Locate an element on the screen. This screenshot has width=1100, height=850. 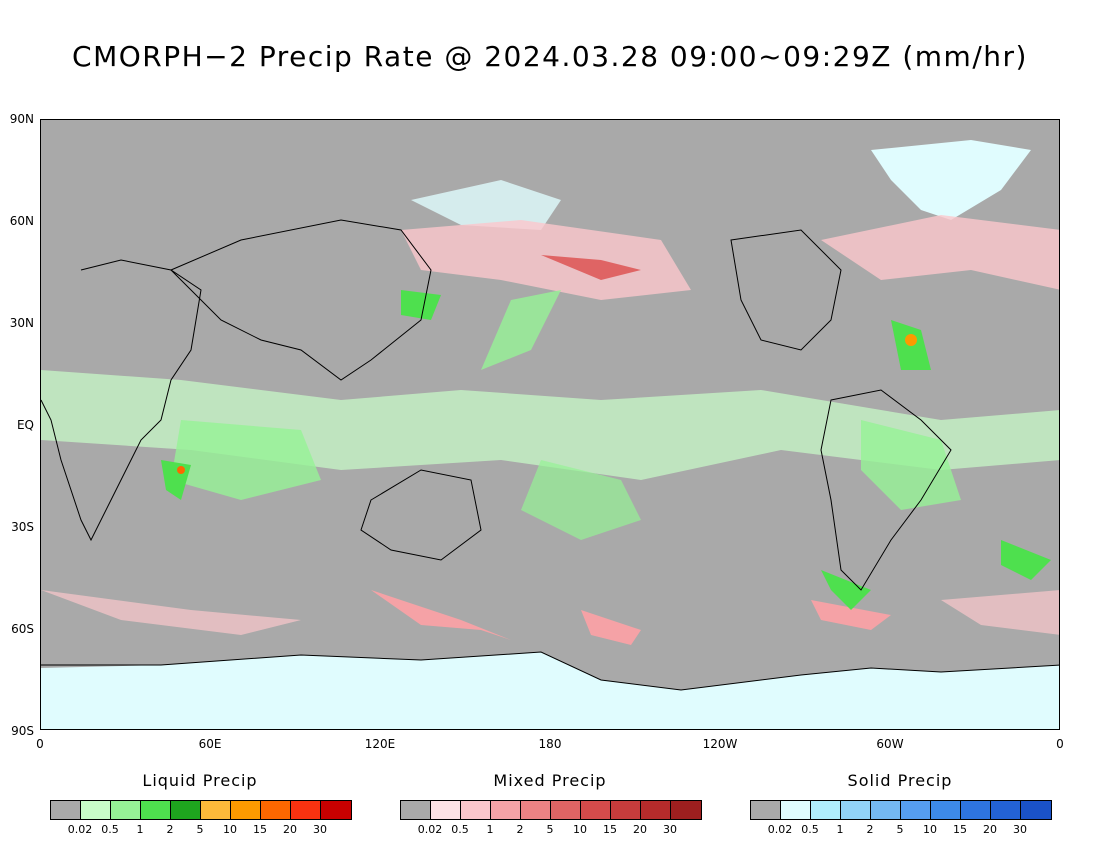
lat-label-30s: 30S is located at coordinates (22, 527).